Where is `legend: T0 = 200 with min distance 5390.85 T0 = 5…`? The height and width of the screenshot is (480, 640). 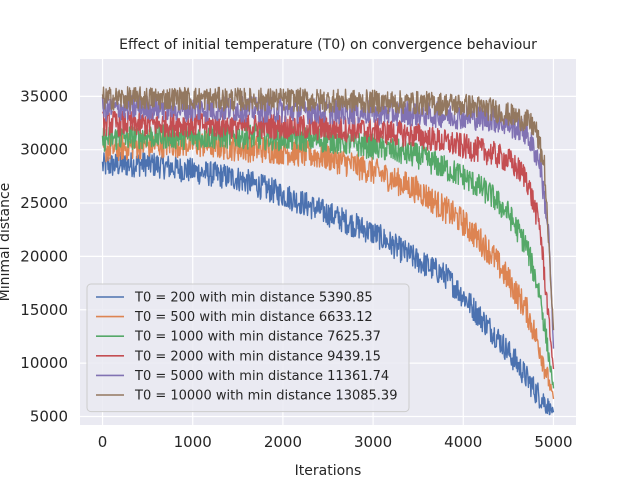 legend: T0 = 200 with min distance 5390.85 T0 = 5… is located at coordinates (248, 348).